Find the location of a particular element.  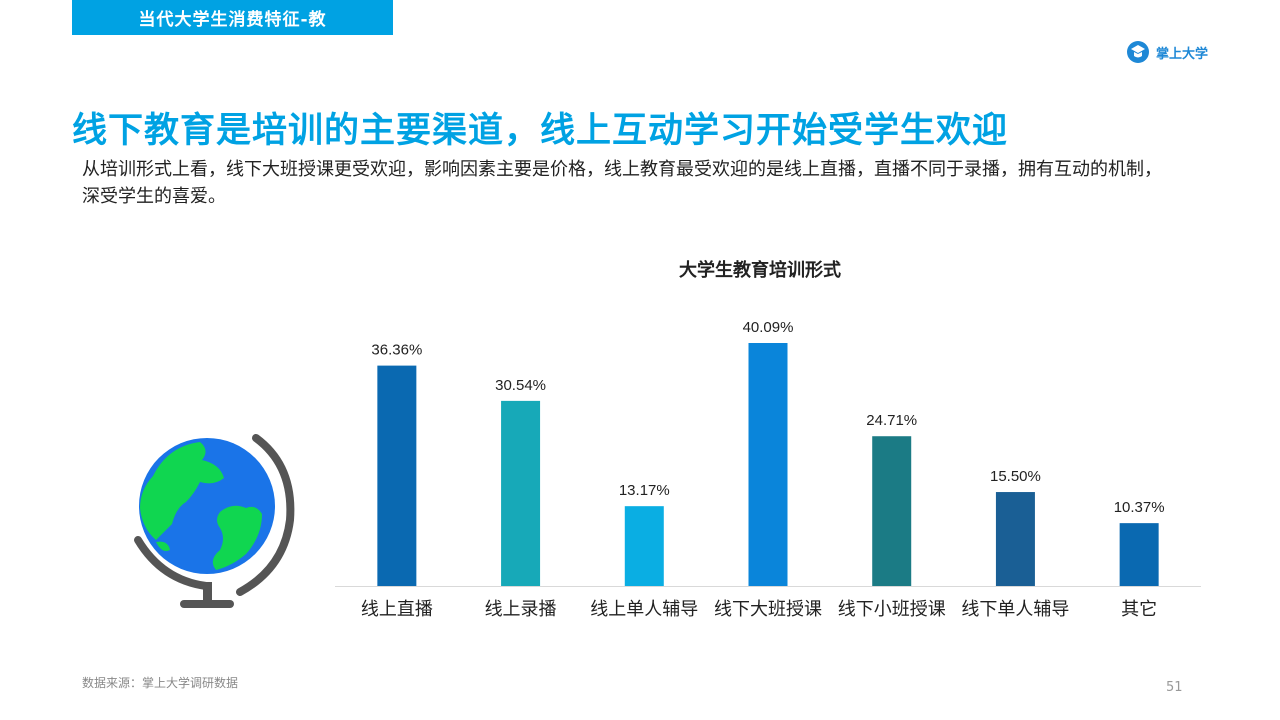

category-label: 线下大班授课 is located at coordinates (768, 609).